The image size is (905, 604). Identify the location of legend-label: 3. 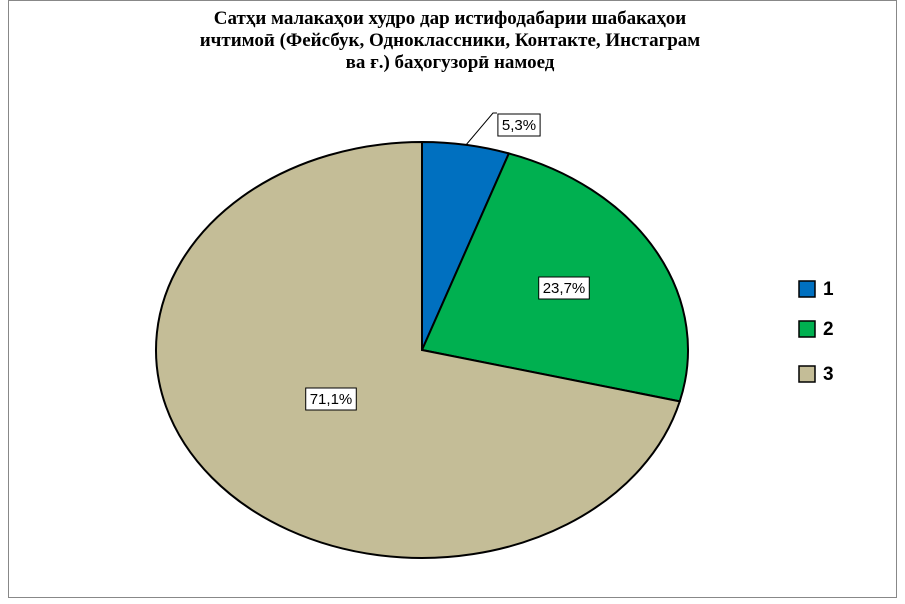
(828, 374).